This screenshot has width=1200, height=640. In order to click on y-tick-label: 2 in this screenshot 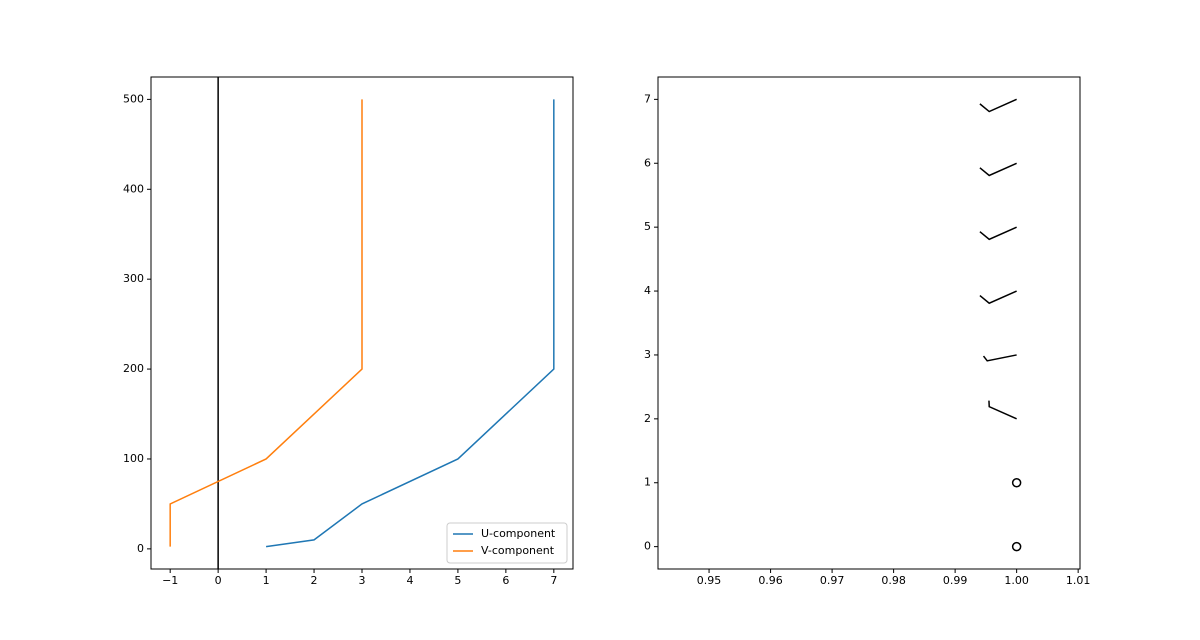, I will do `click(647, 418)`.